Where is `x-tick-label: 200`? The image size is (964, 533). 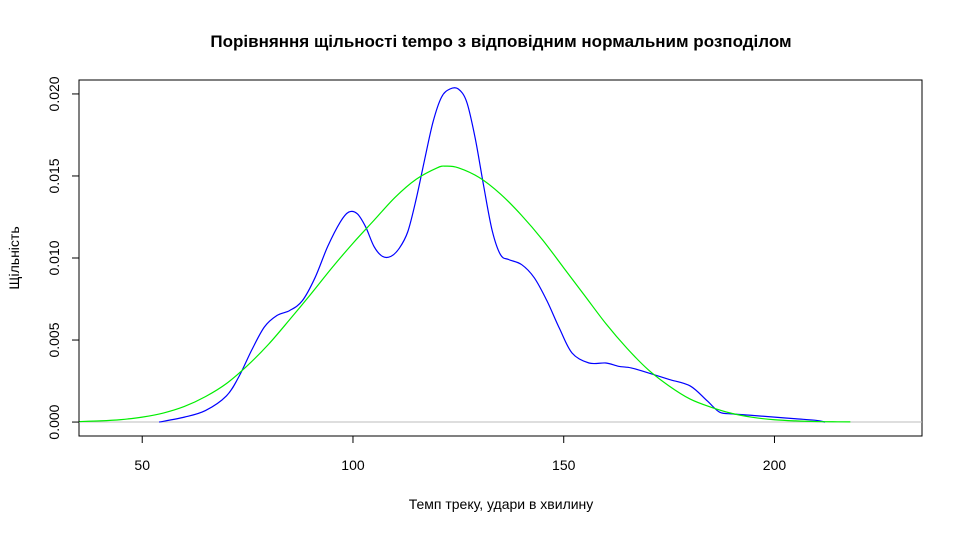 x-tick-label: 200 is located at coordinates (775, 465).